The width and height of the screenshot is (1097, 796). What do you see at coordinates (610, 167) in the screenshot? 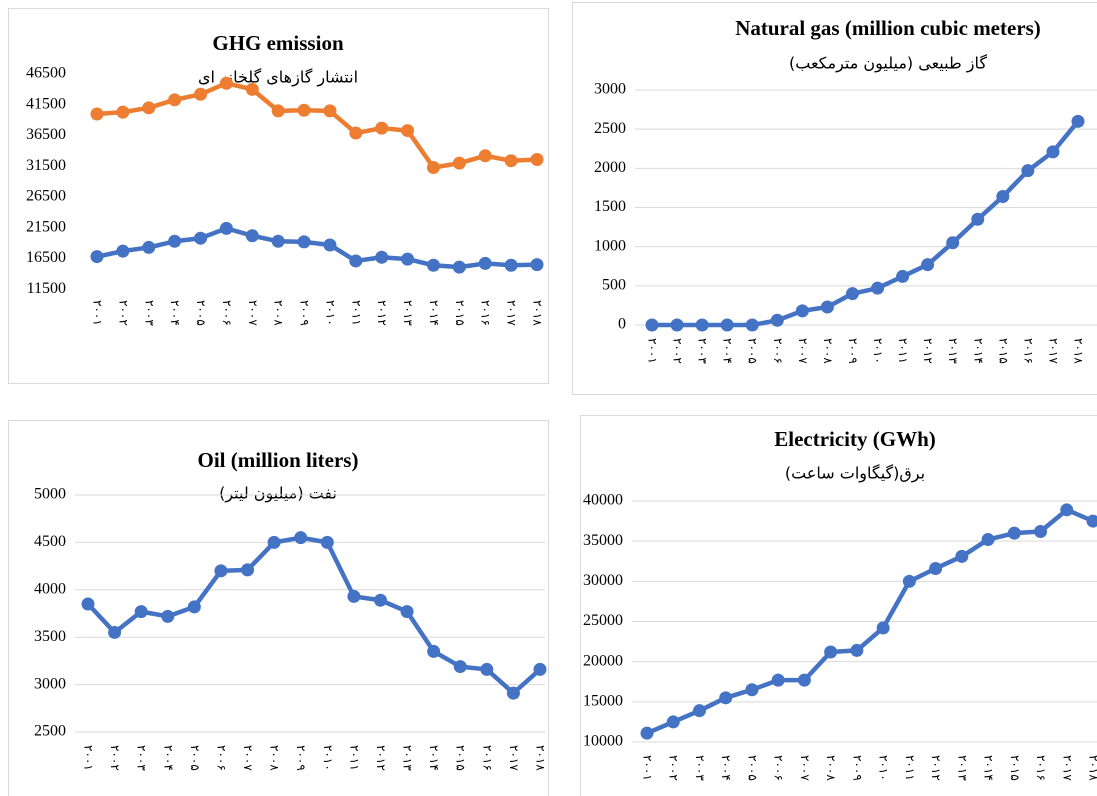
I see `y-tick-label: 2000` at bounding box center [610, 167].